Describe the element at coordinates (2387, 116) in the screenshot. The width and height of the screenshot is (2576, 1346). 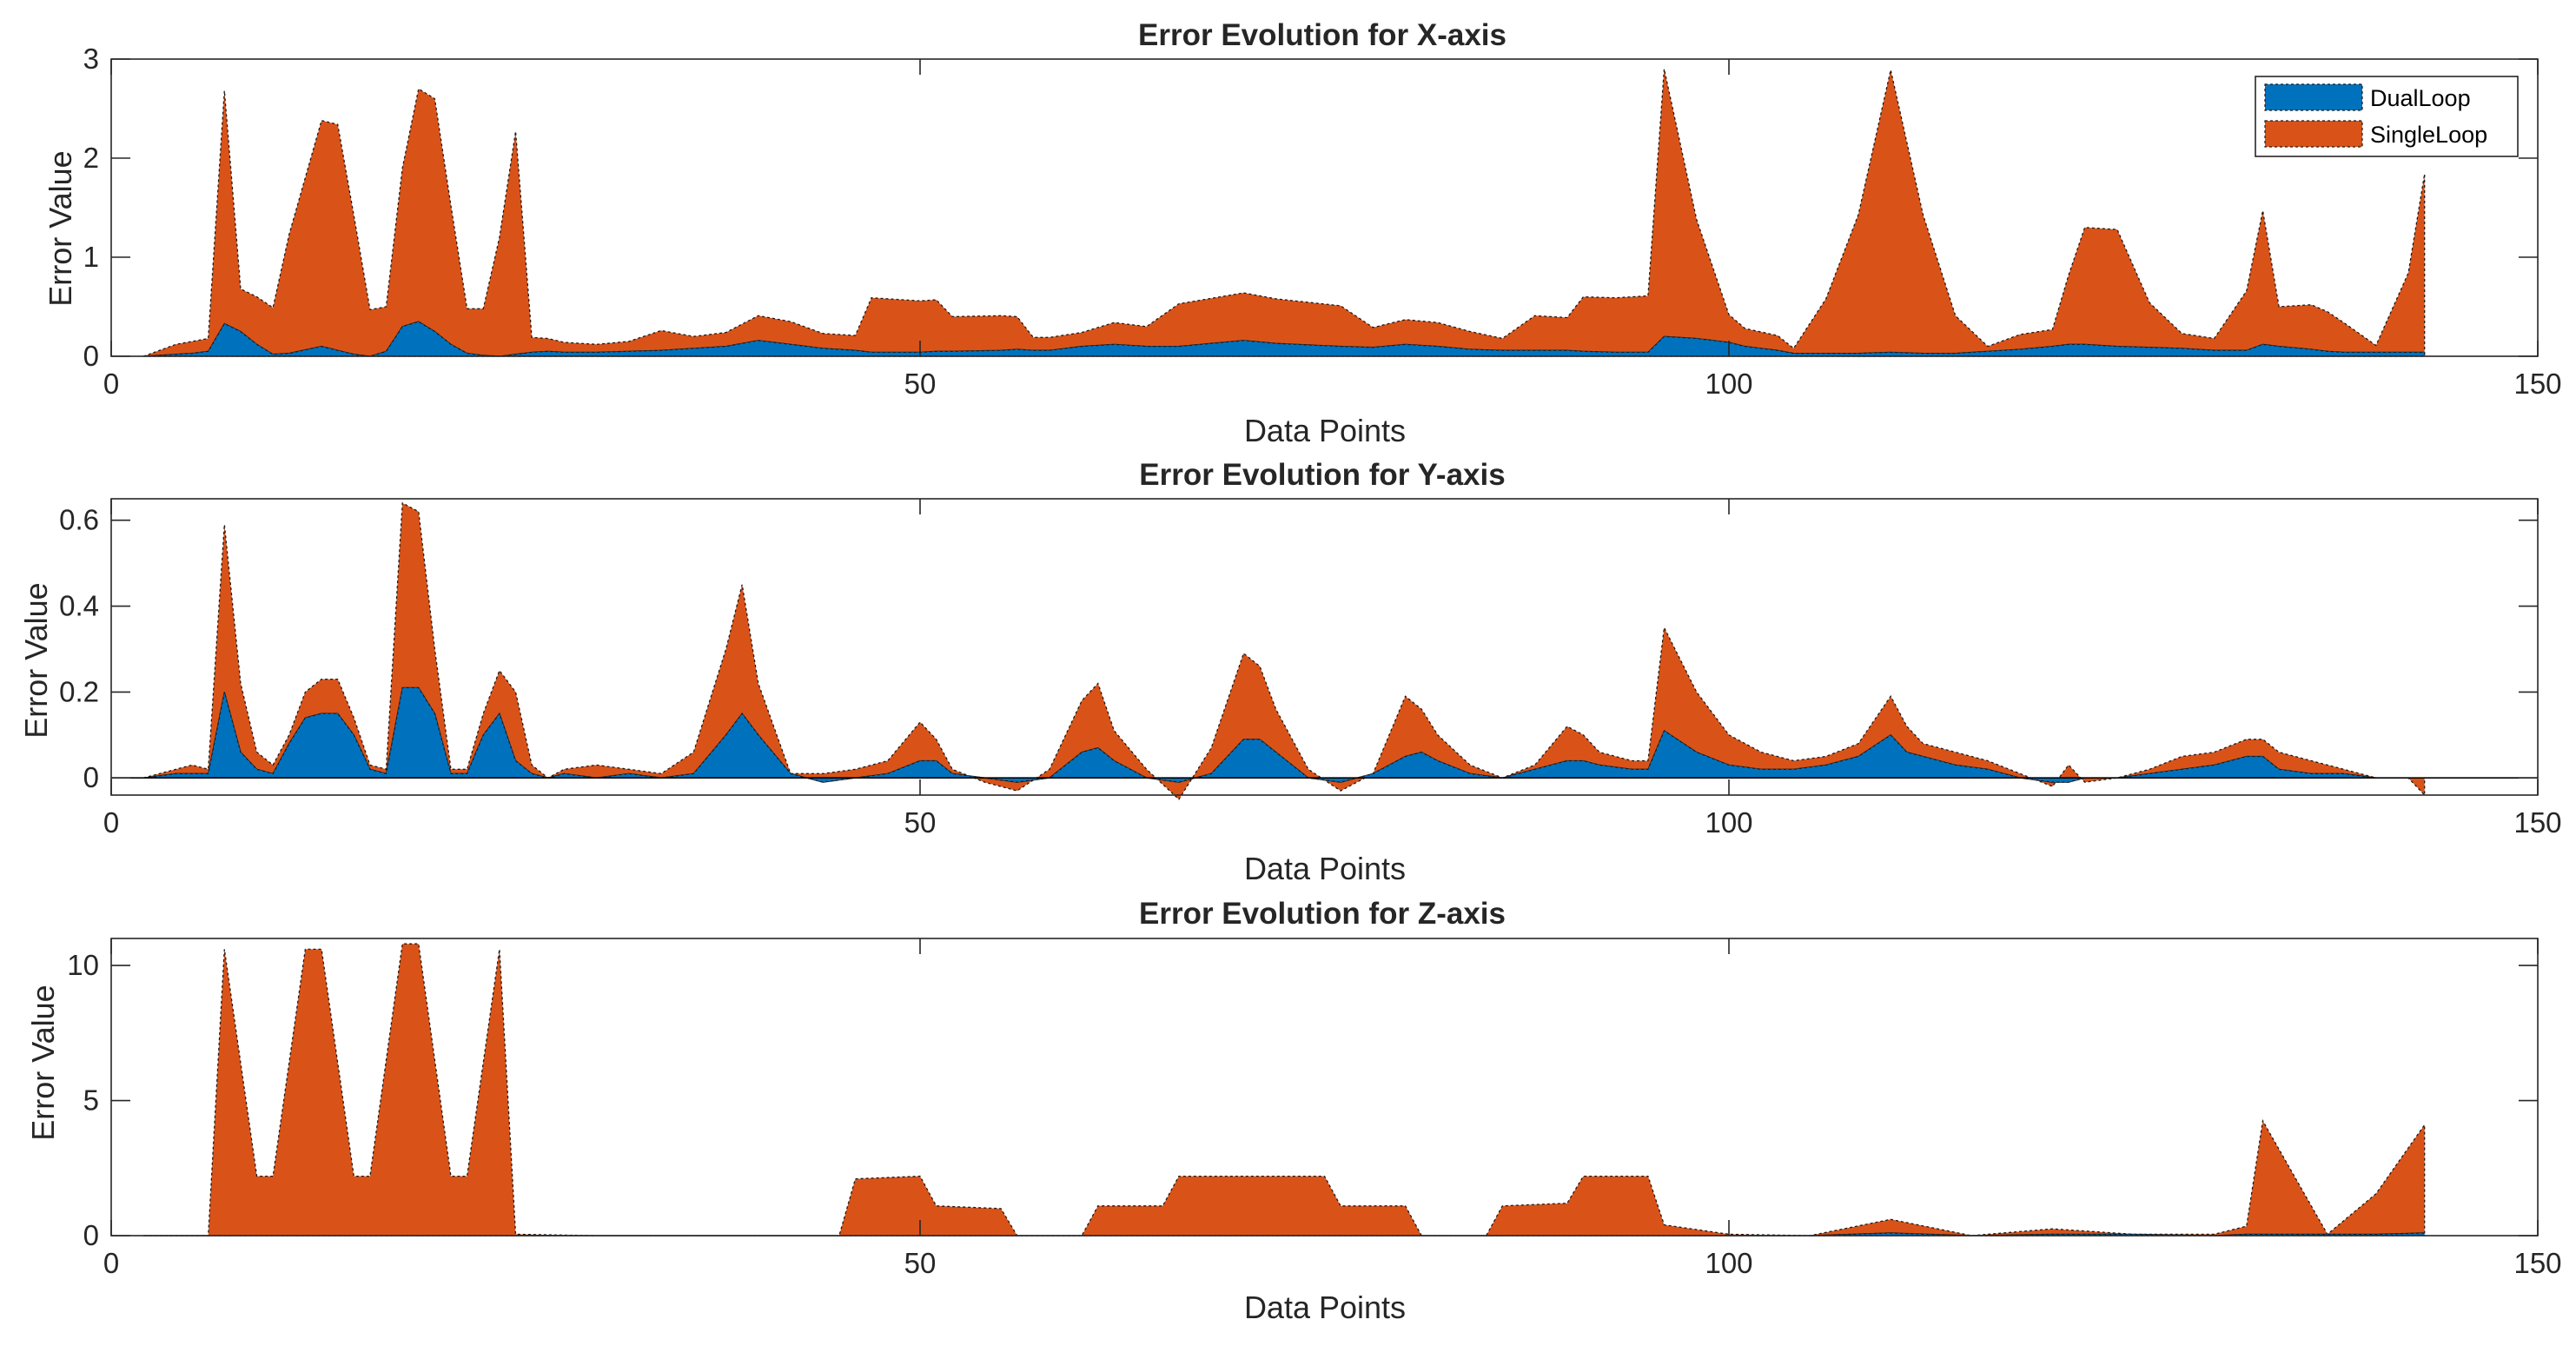
I see `legend: DualLoop SingleLoop` at that location.